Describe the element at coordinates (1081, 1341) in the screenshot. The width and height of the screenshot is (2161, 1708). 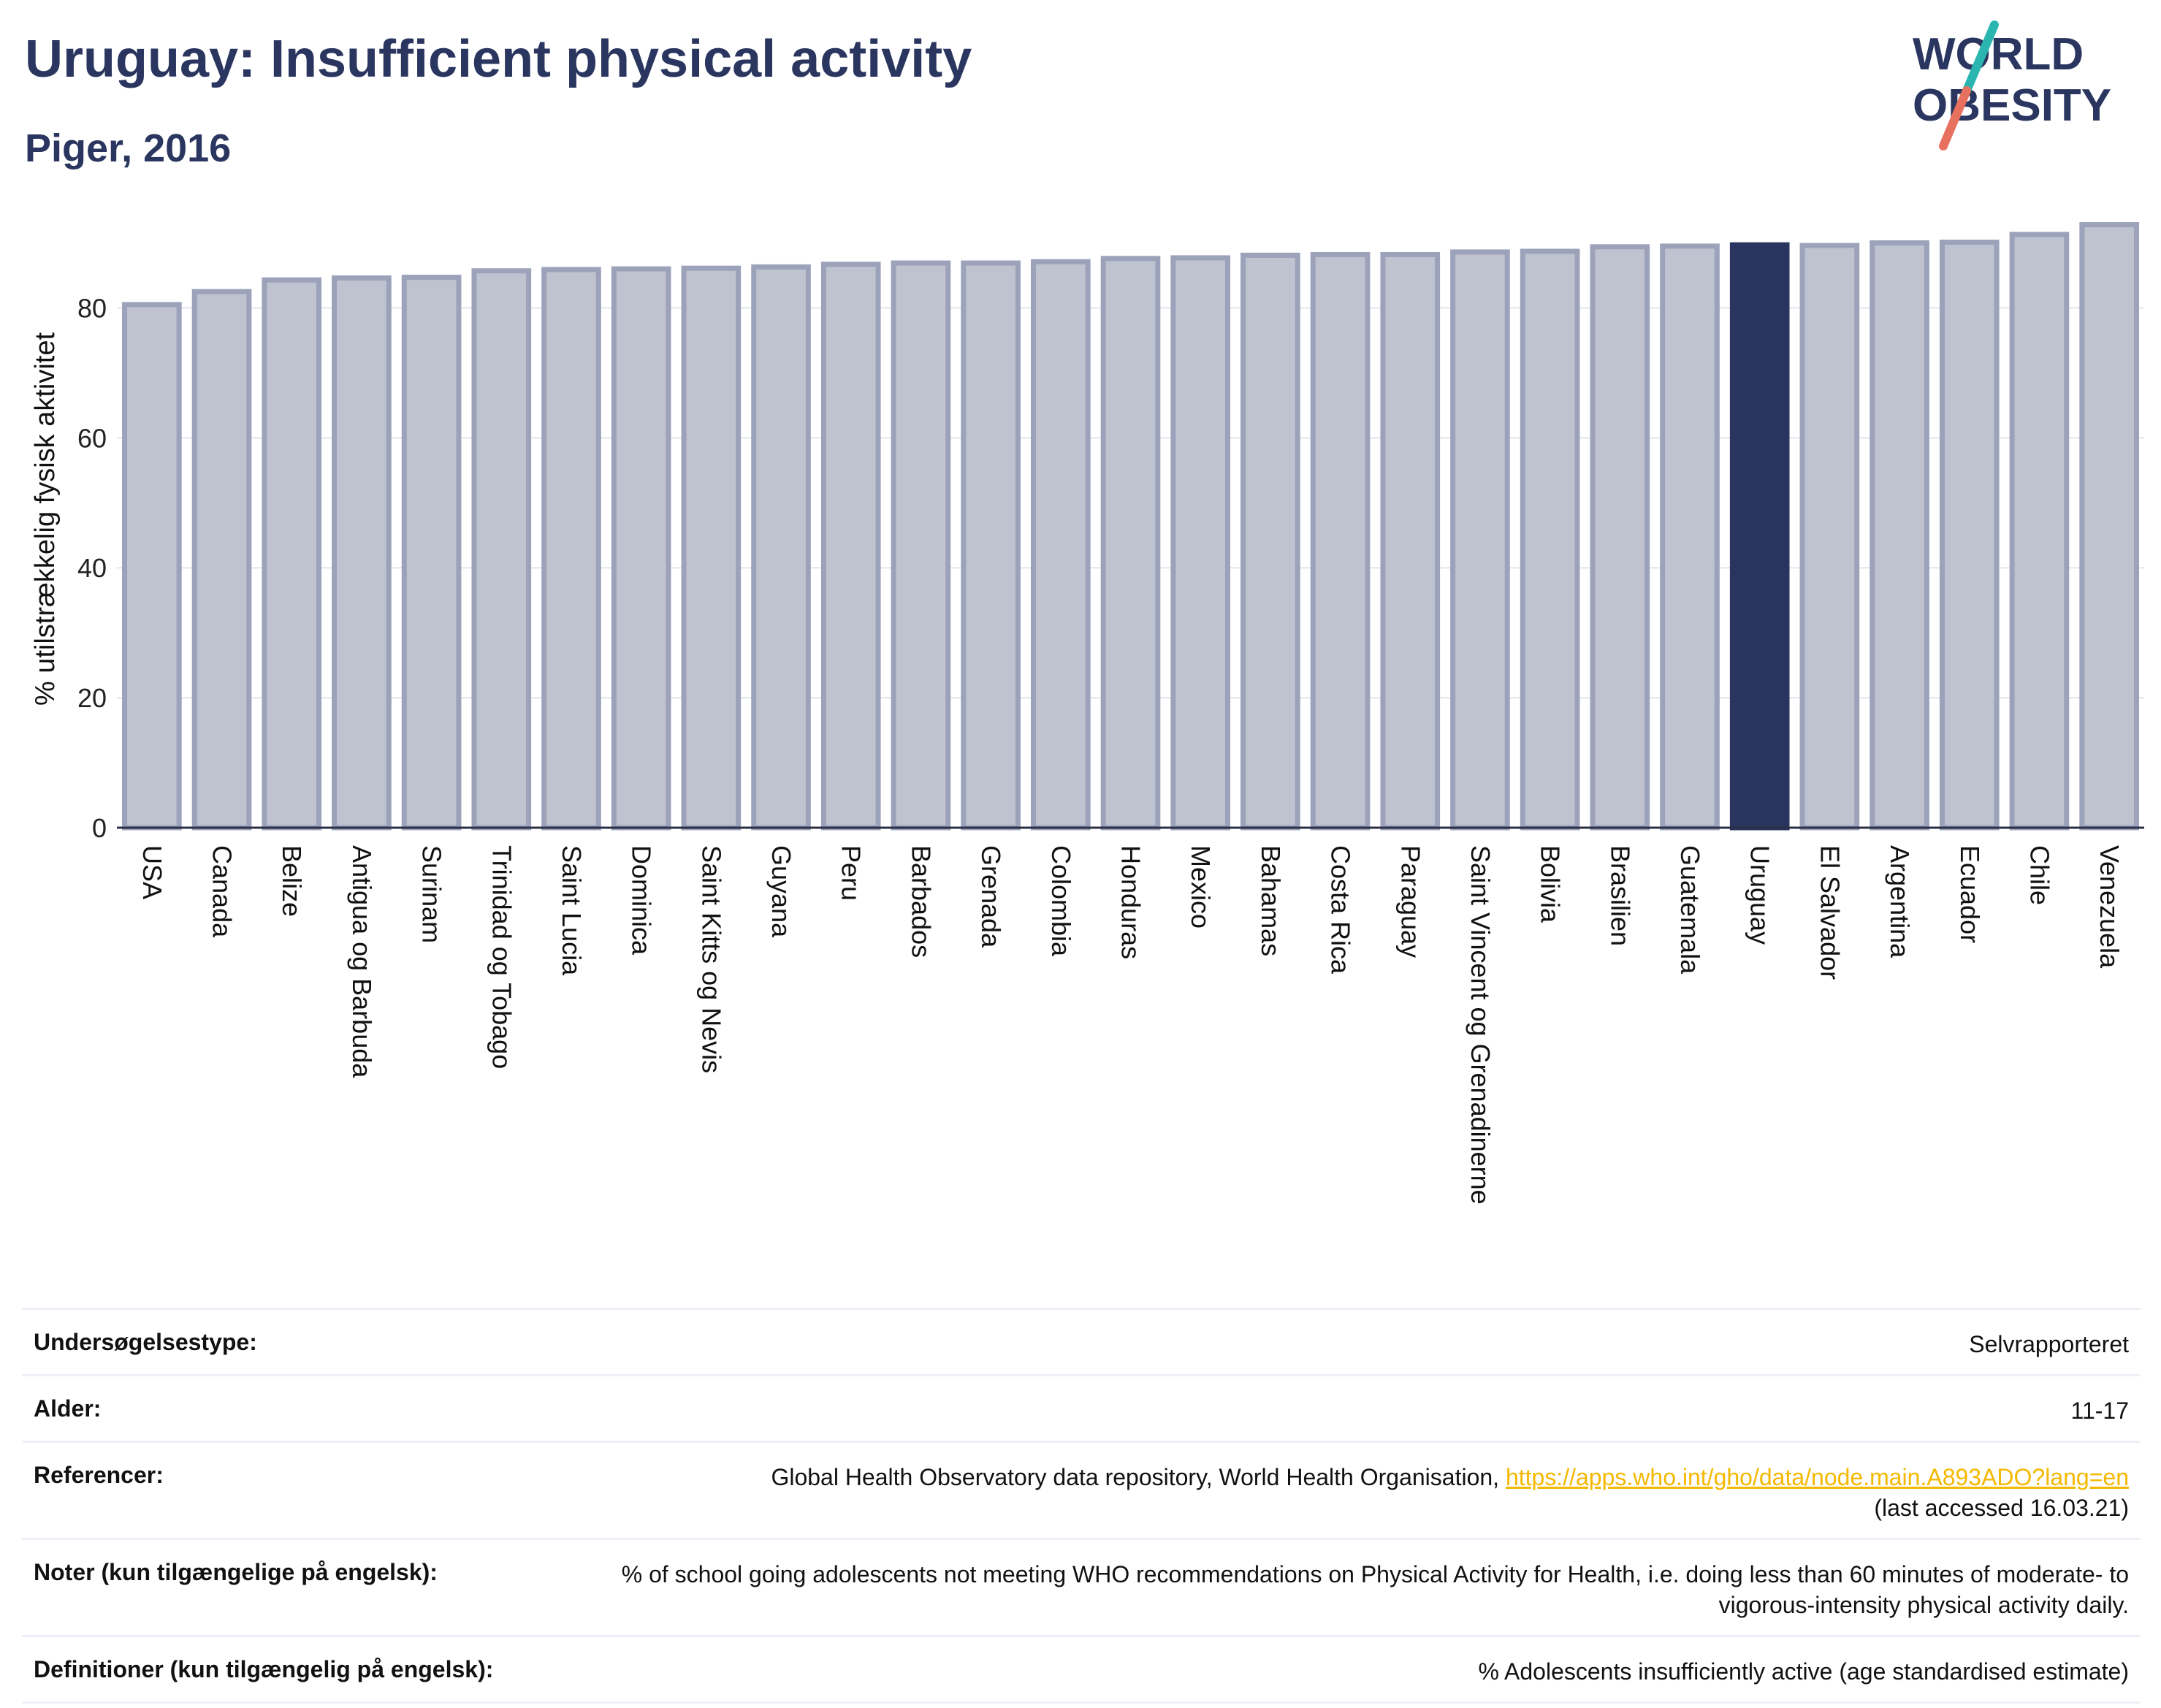
I see `meta-row-survey: Undersøgelsestype: Selvrapporteret` at that location.